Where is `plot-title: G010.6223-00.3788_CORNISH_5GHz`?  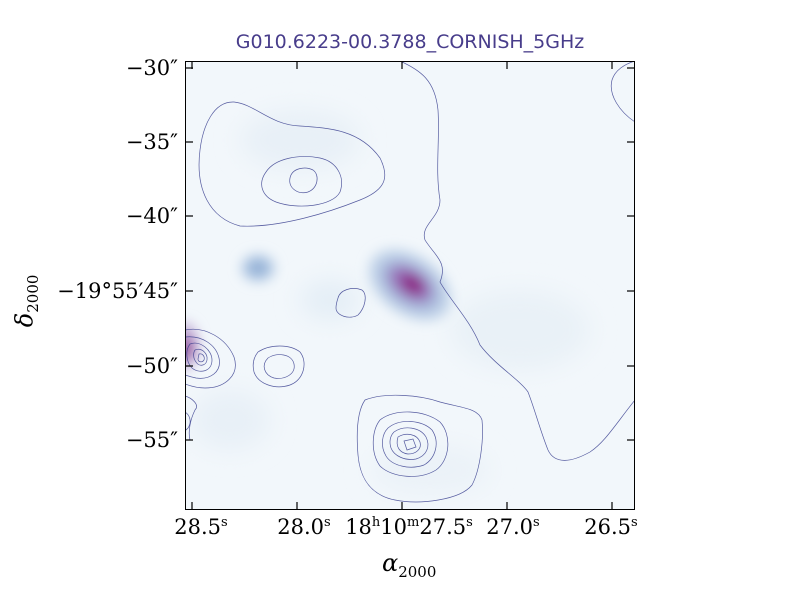
plot-title: G010.6223-00.3788_CORNISH_5GHz is located at coordinates (410, 42).